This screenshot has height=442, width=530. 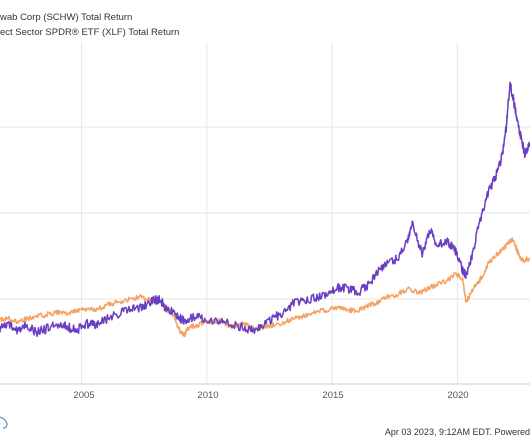 What do you see at coordinates (208, 395) in the screenshot?
I see `x-tick-label: 2010` at bounding box center [208, 395].